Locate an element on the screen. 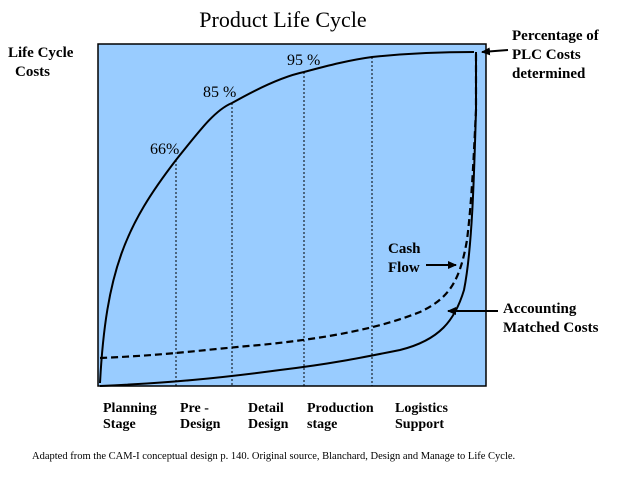 This screenshot has height=480, width=640. cash-flow-label-line-2: Flow is located at coordinates (404, 268).